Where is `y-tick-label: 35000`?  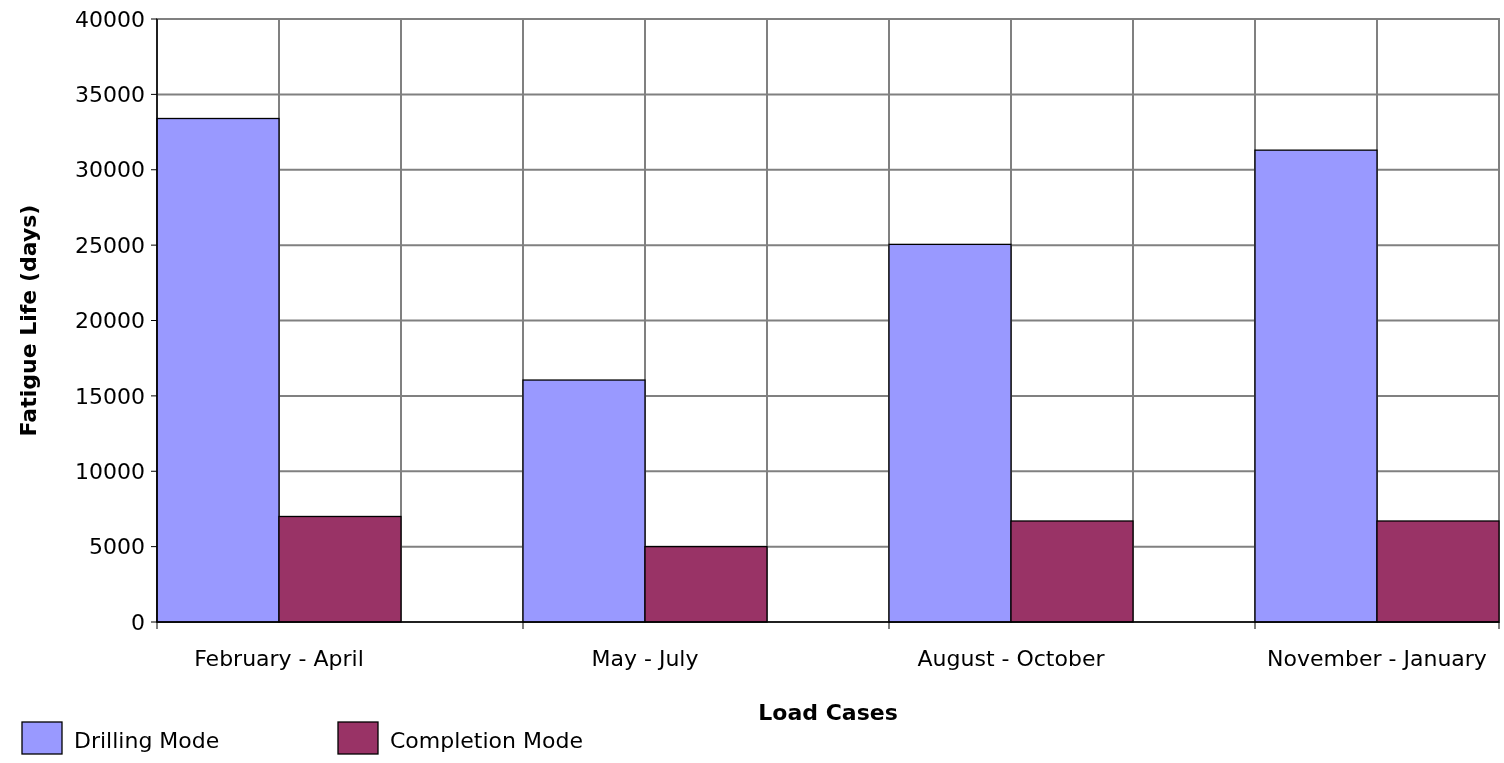
y-tick-label: 35000 is located at coordinates (110, 95).